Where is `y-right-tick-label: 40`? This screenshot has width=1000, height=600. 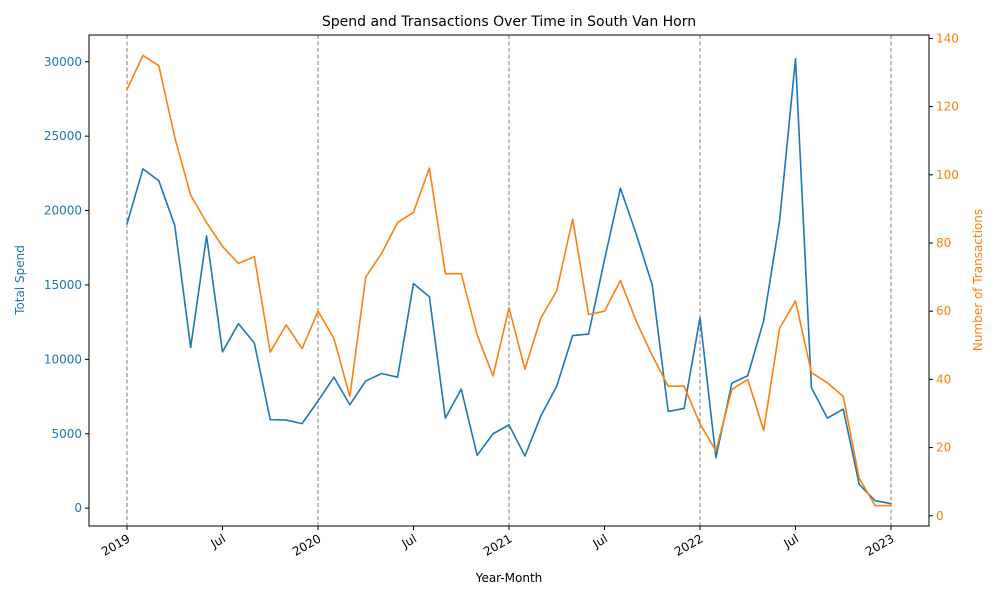
y-right-tick-label: 40 is located at coordinates (943, 379).